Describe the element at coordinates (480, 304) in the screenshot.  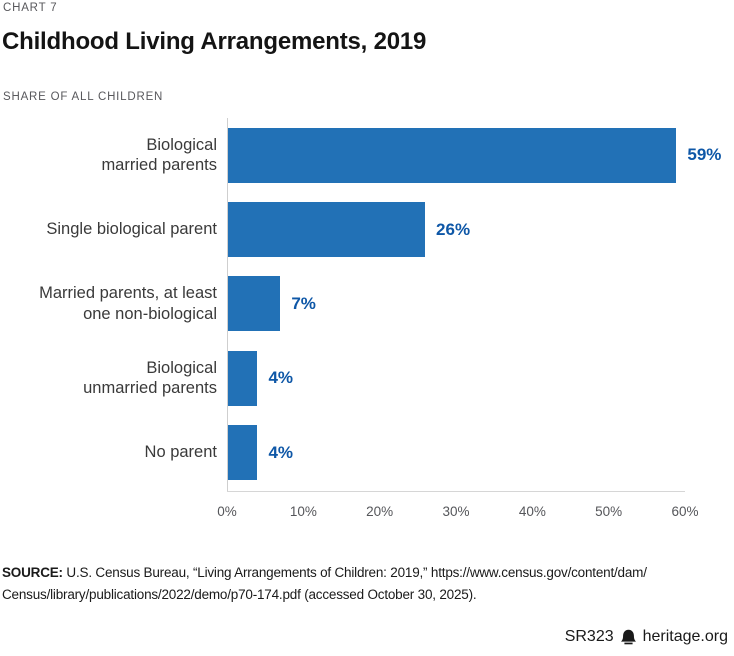
I see `bar-track: 7%` at that location.